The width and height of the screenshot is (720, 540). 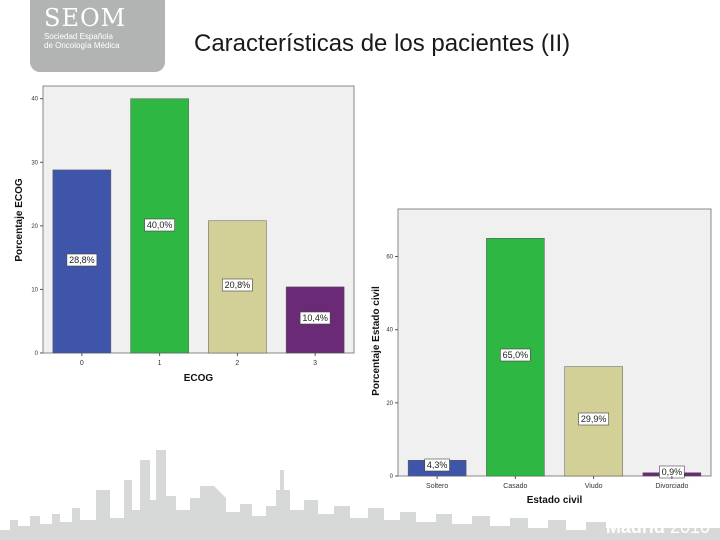 I want to click on y-axis-label: Porcentaje Estado civil, so click(x=376, y=341).